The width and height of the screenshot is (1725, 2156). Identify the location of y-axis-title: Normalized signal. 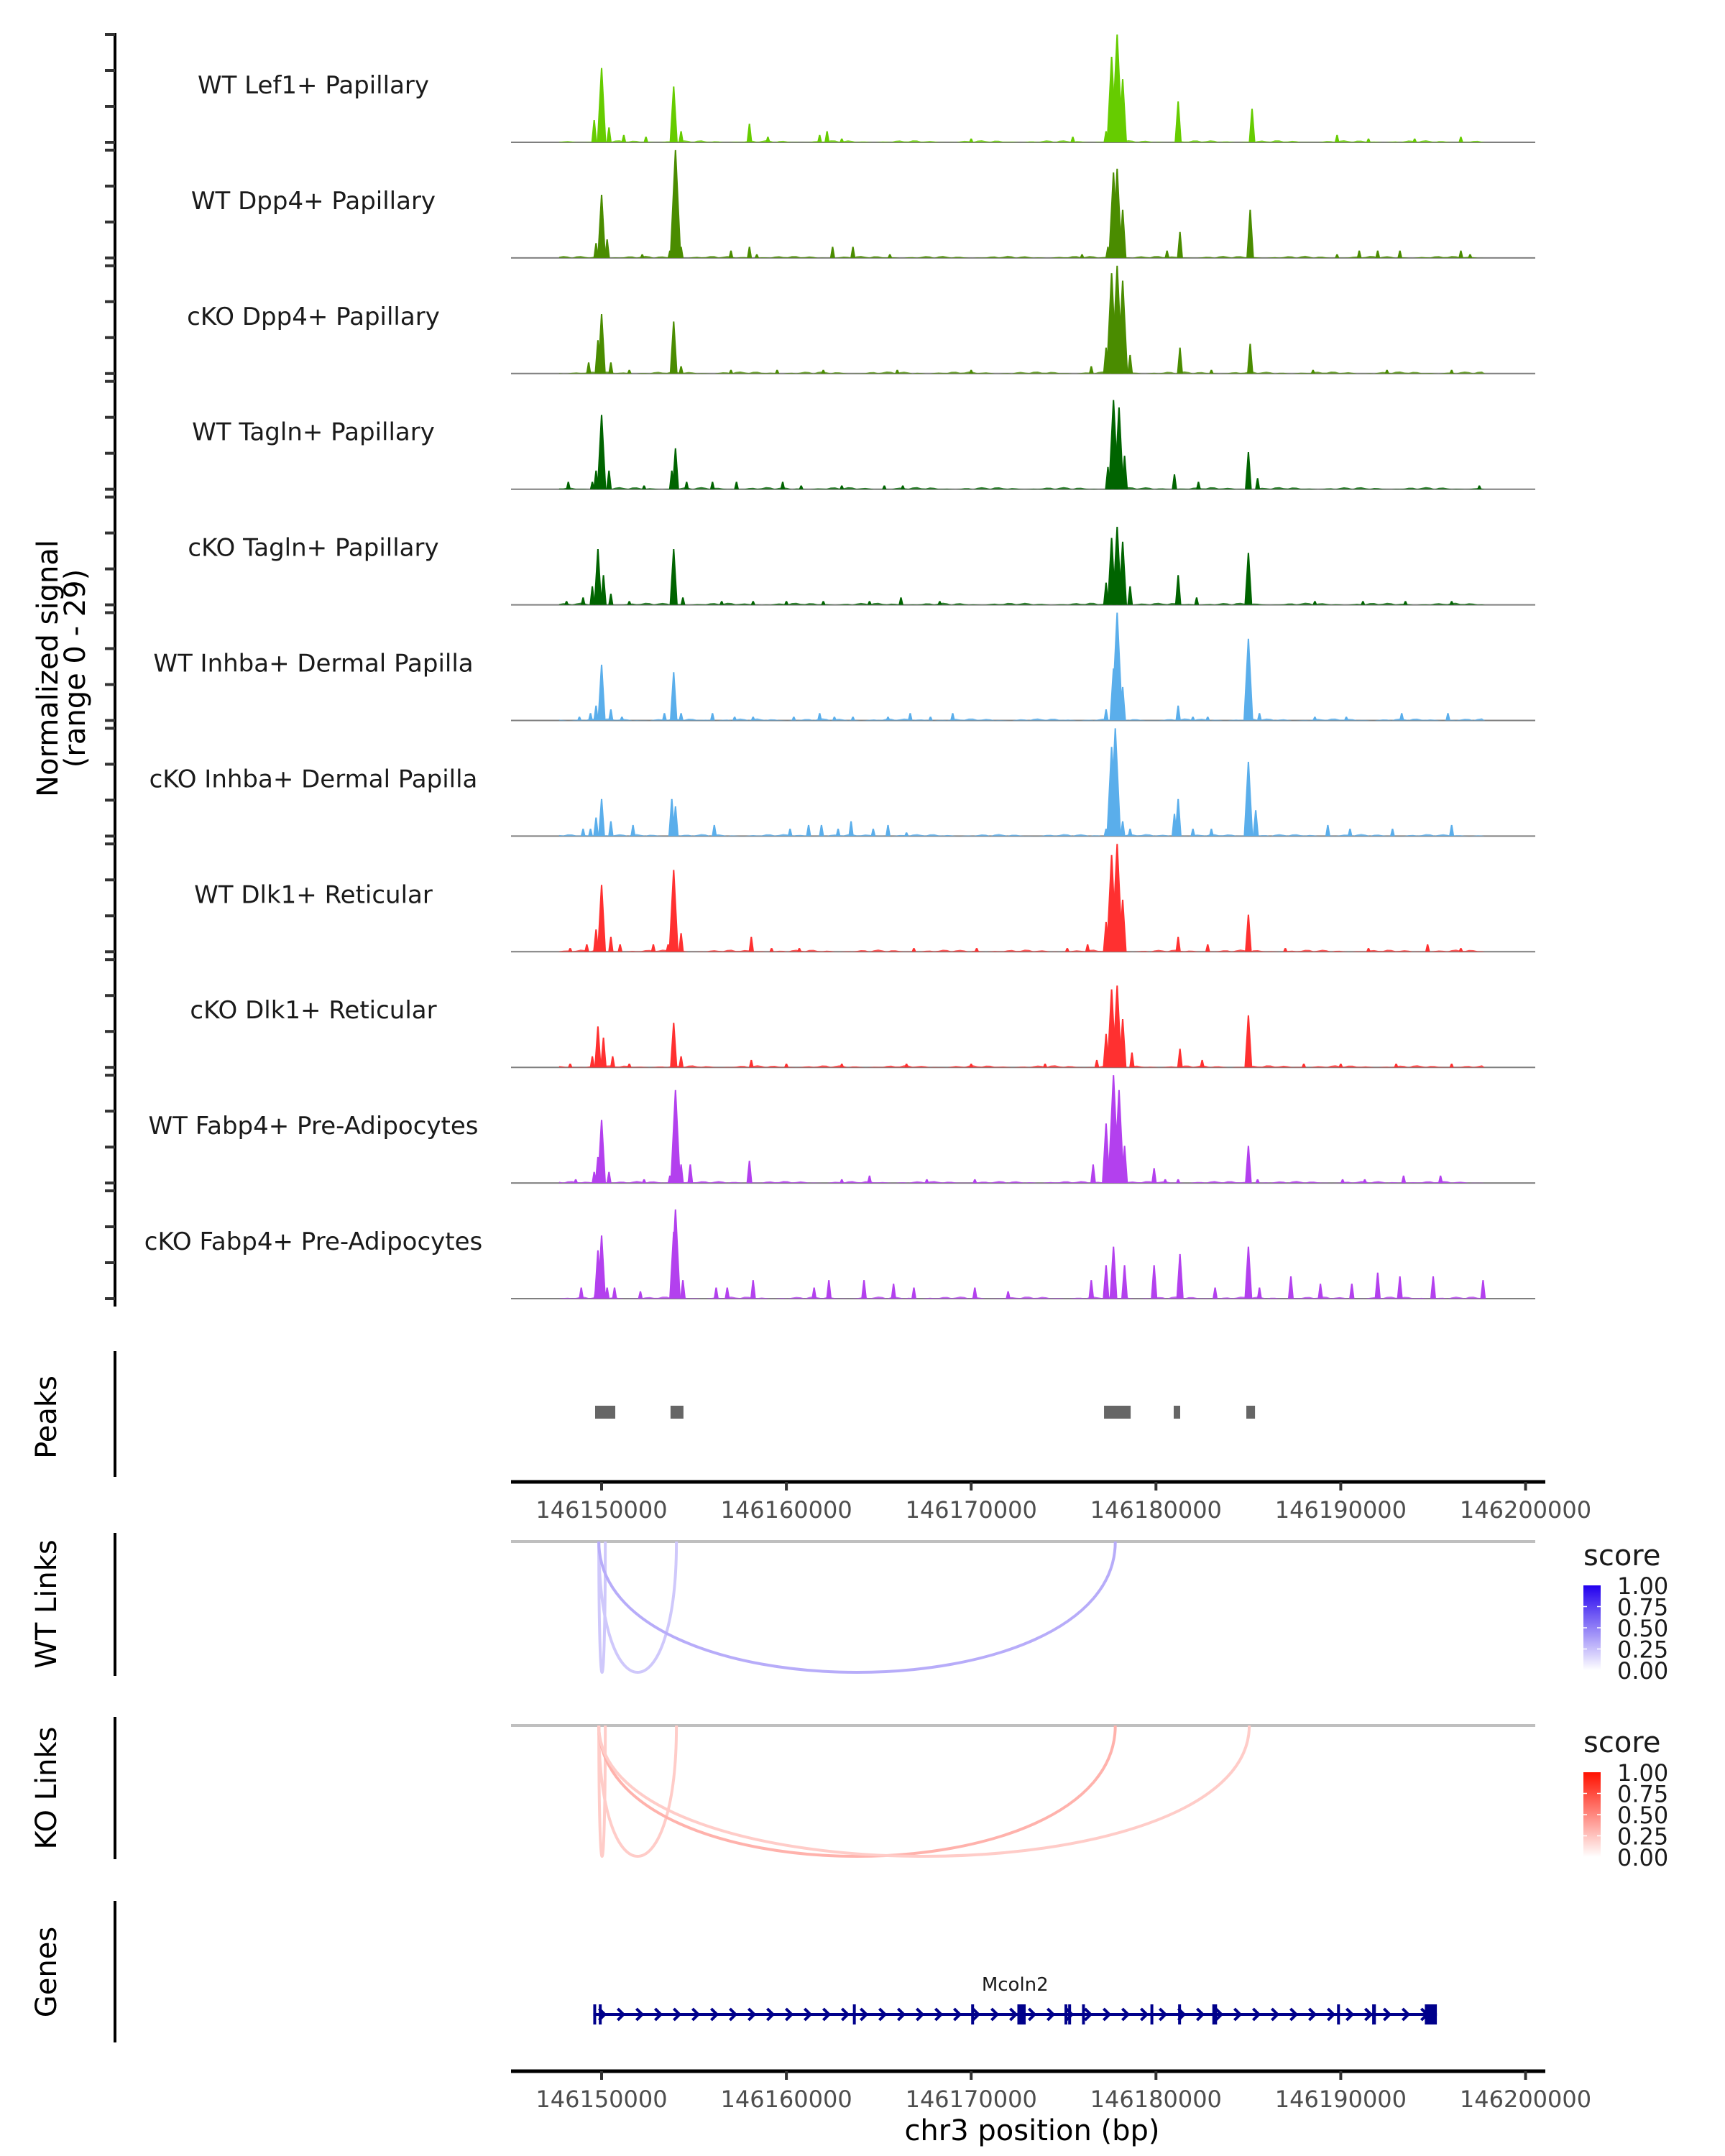
(48, 668).